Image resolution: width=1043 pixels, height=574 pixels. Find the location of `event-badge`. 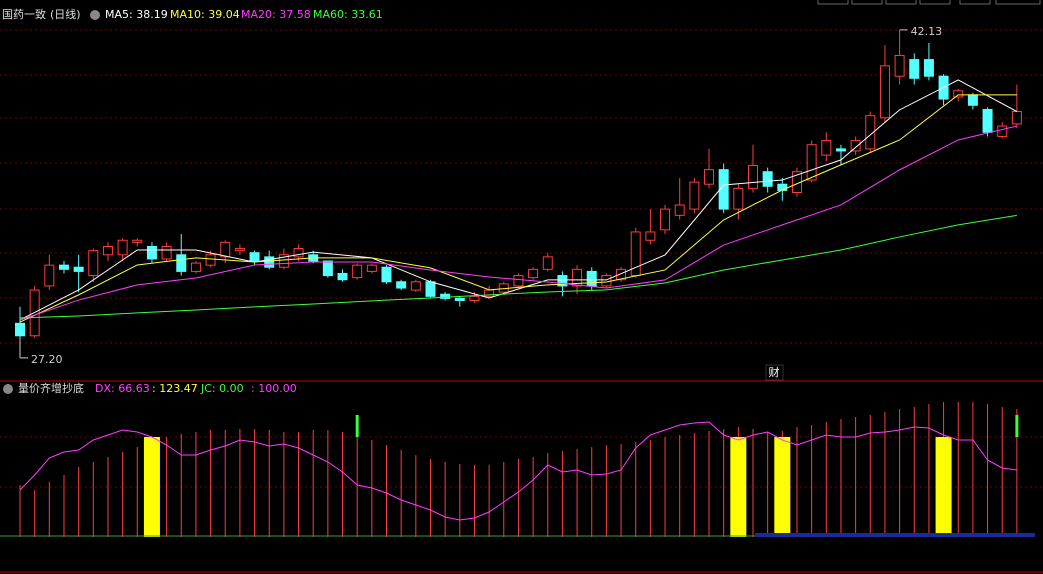

event-badge is located at coordinates (774, 372).